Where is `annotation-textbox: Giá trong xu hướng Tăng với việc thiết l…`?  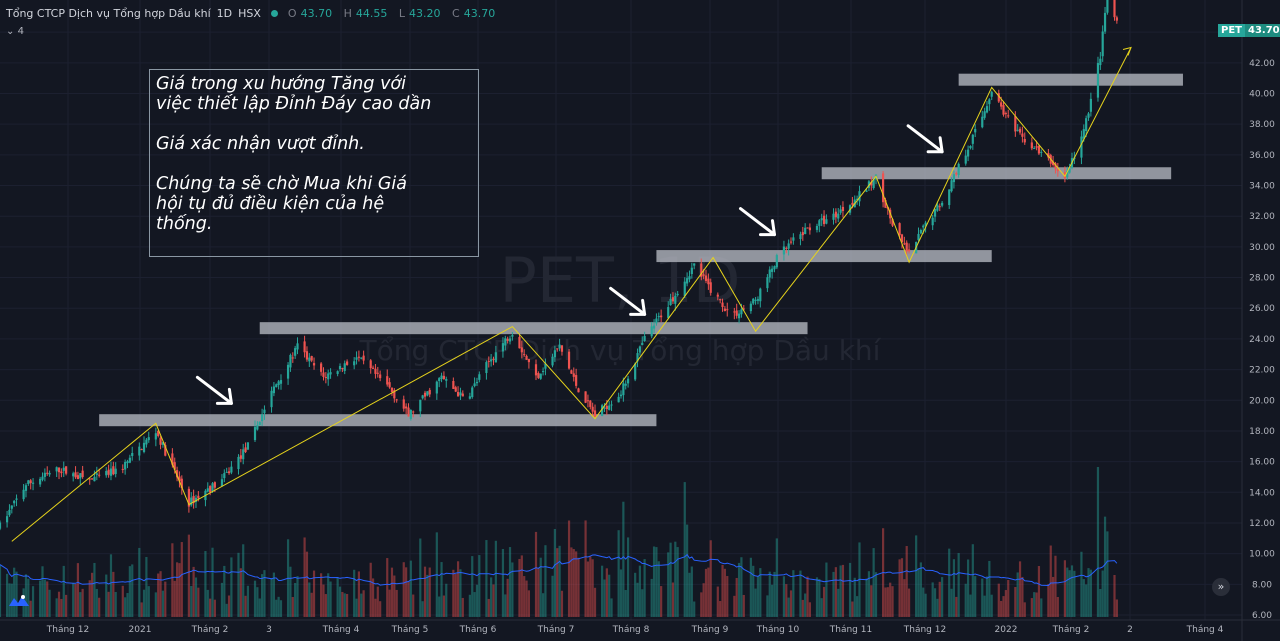 annotation-textbox: Giá trong xu hướng Tăng với việc thiết l… is located at coordinates (314, 163).